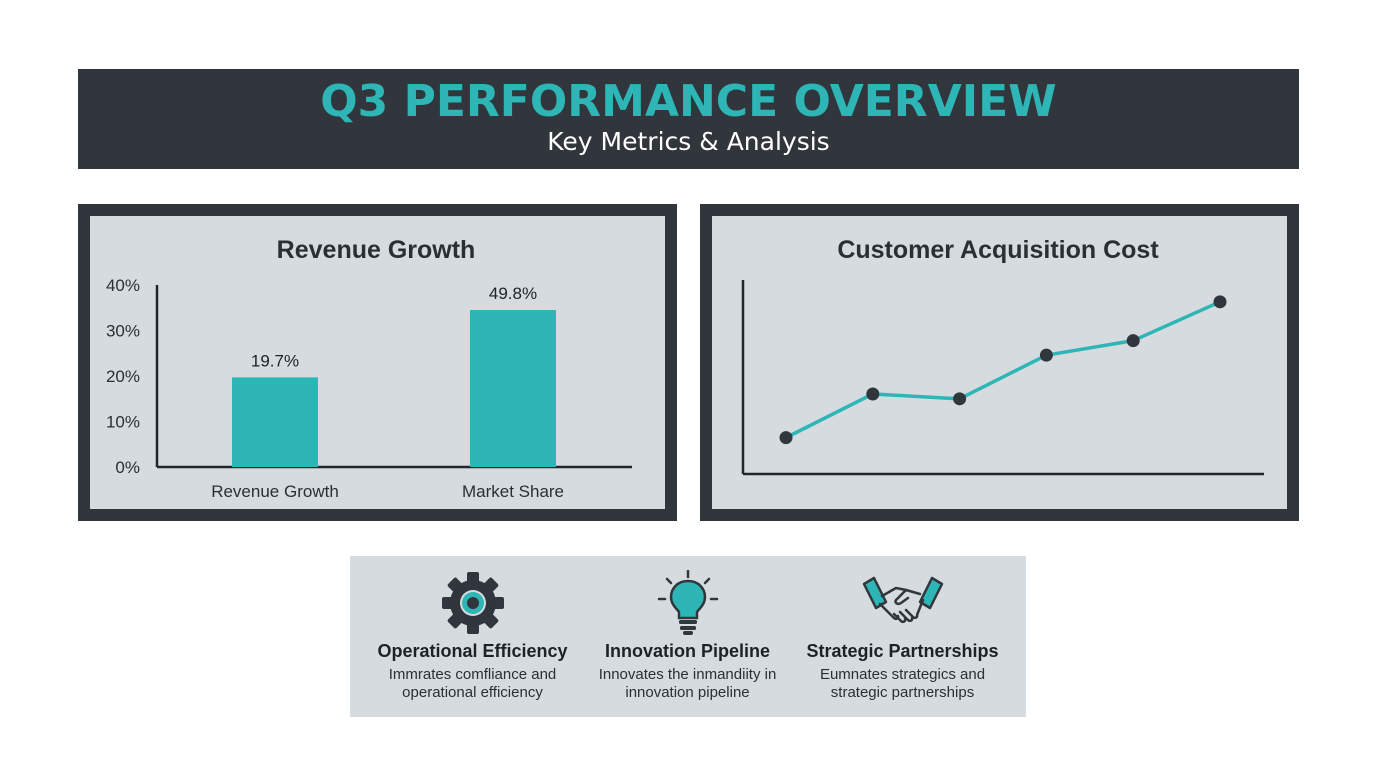 This screenshot has width=1376, height=768. Describe the element at coordinates (687, 692) in the screenshot. I see `feature-description-line: innovation pipeline` at that location.